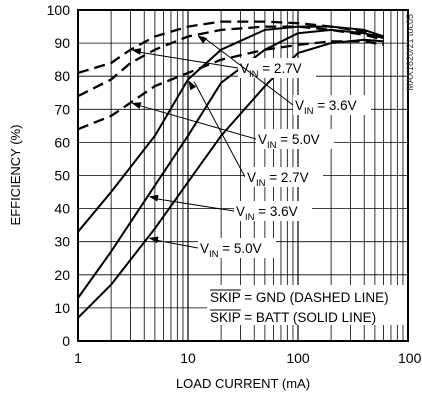  I want to click on x-tick-label: 100, so click(298, 358).